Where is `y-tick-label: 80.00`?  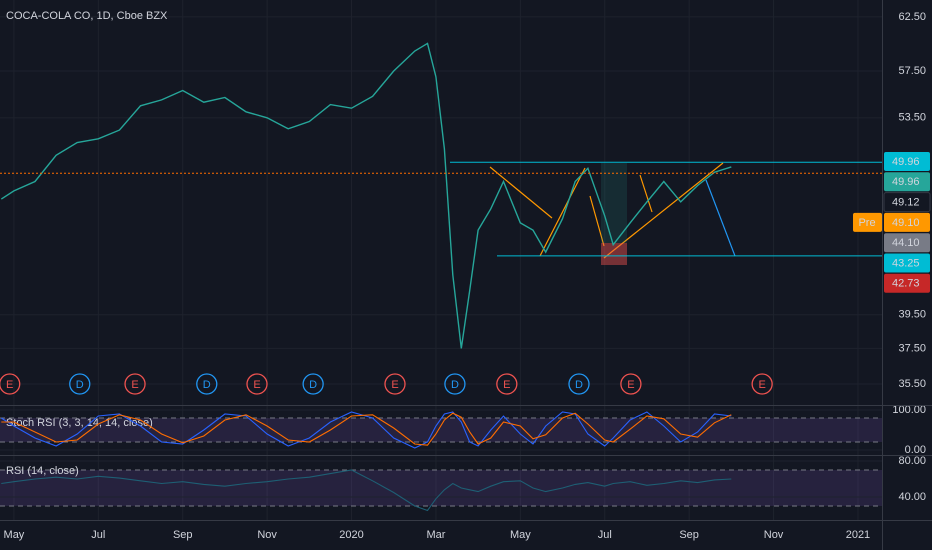
y-tick-label: 80.00 is located at coordinates (912, 461).